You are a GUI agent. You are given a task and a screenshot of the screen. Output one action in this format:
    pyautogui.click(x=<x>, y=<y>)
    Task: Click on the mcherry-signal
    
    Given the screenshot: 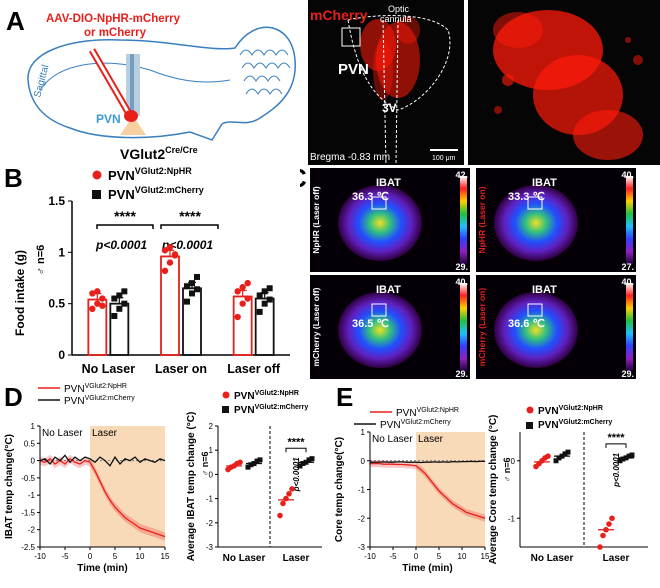 What is the action you would take?
    pyautogui.click(x=390, y=58)
    